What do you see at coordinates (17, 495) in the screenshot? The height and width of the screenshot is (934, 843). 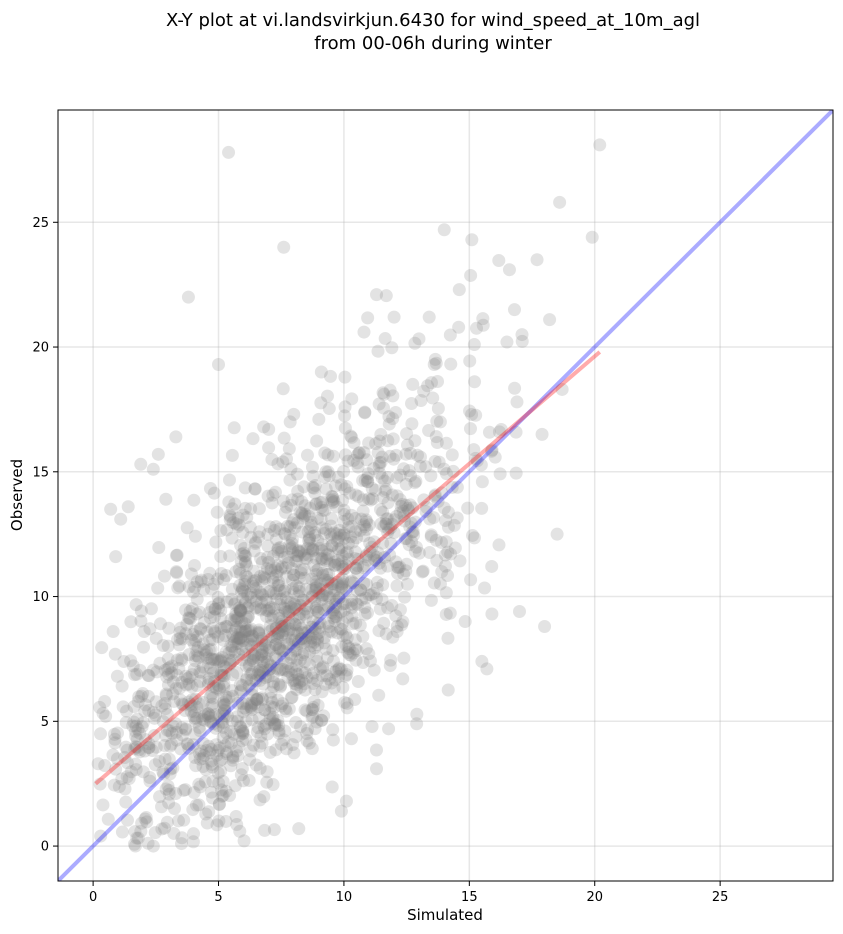 I see `y-axis-label: Observed` at bounding box center [17, 495].